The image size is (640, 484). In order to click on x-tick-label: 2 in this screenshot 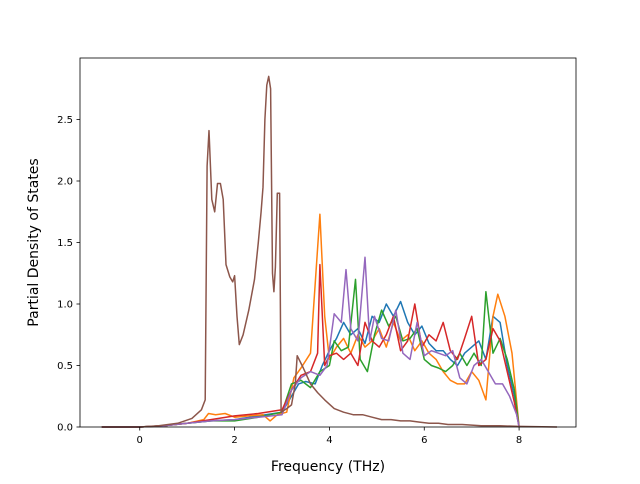, I will do `click(234, 440)`.